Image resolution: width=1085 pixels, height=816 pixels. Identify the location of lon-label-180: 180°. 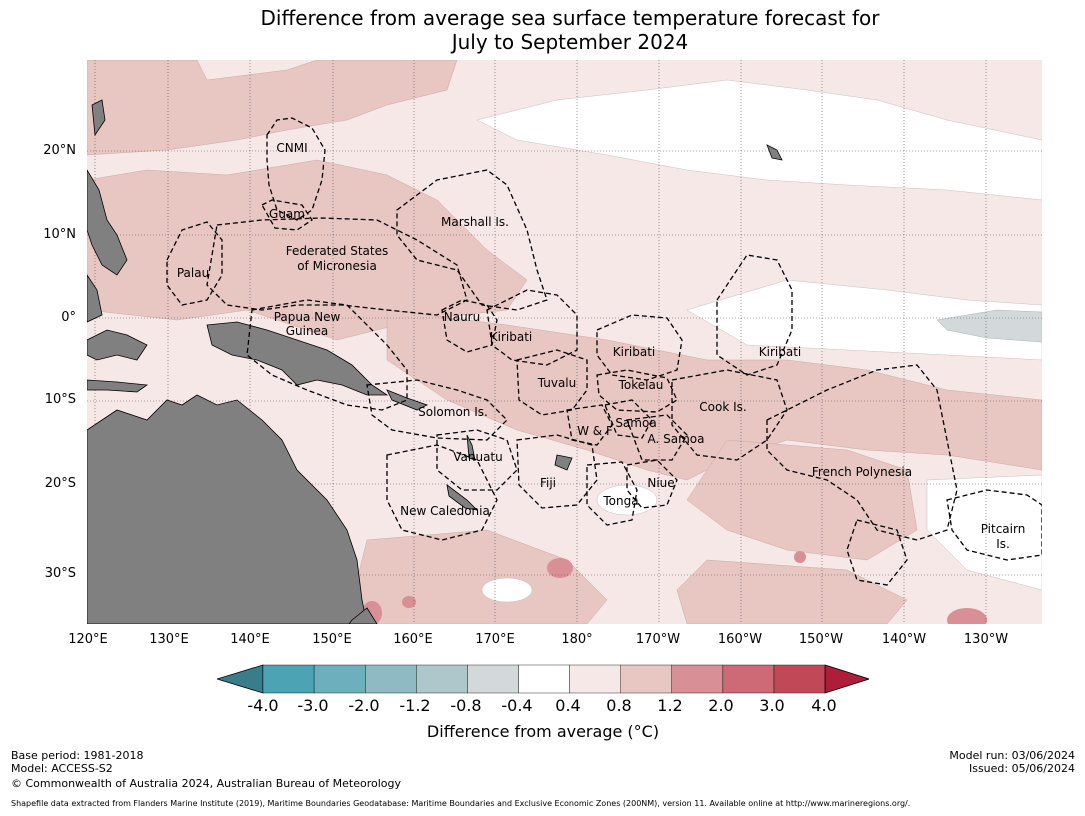
(577, 639).